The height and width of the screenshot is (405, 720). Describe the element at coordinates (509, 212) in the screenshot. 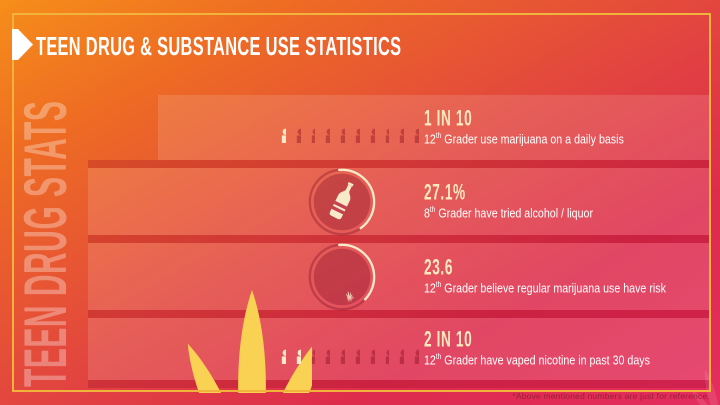

I see `stat-description: 8th Grader have tried alcohol / liquor` at that location.